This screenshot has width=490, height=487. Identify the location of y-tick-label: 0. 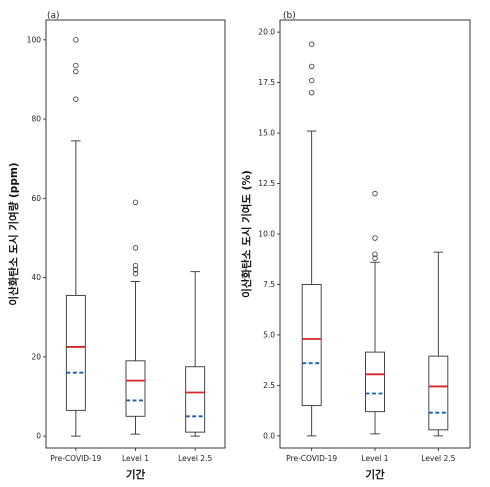
(38, 436).